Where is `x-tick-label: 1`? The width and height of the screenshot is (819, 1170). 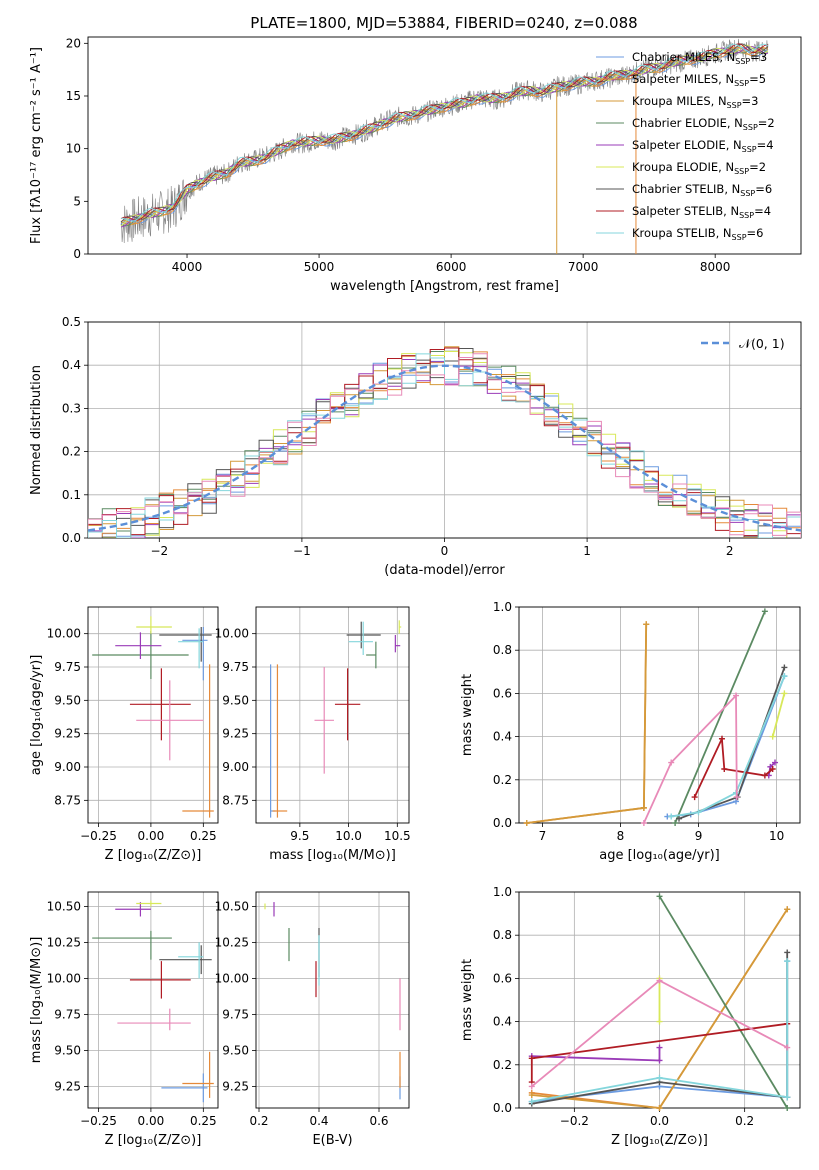
x-tick-label: 1 is located at coordinates (587, 551).